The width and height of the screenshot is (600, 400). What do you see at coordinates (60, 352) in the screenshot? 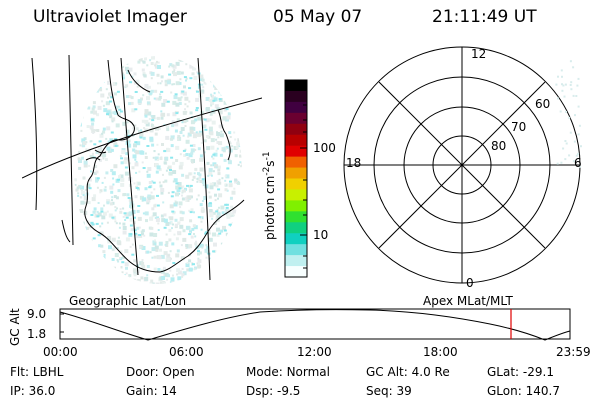
I see `time-tick-0000: 00:00` at bounding box center [60, 352].